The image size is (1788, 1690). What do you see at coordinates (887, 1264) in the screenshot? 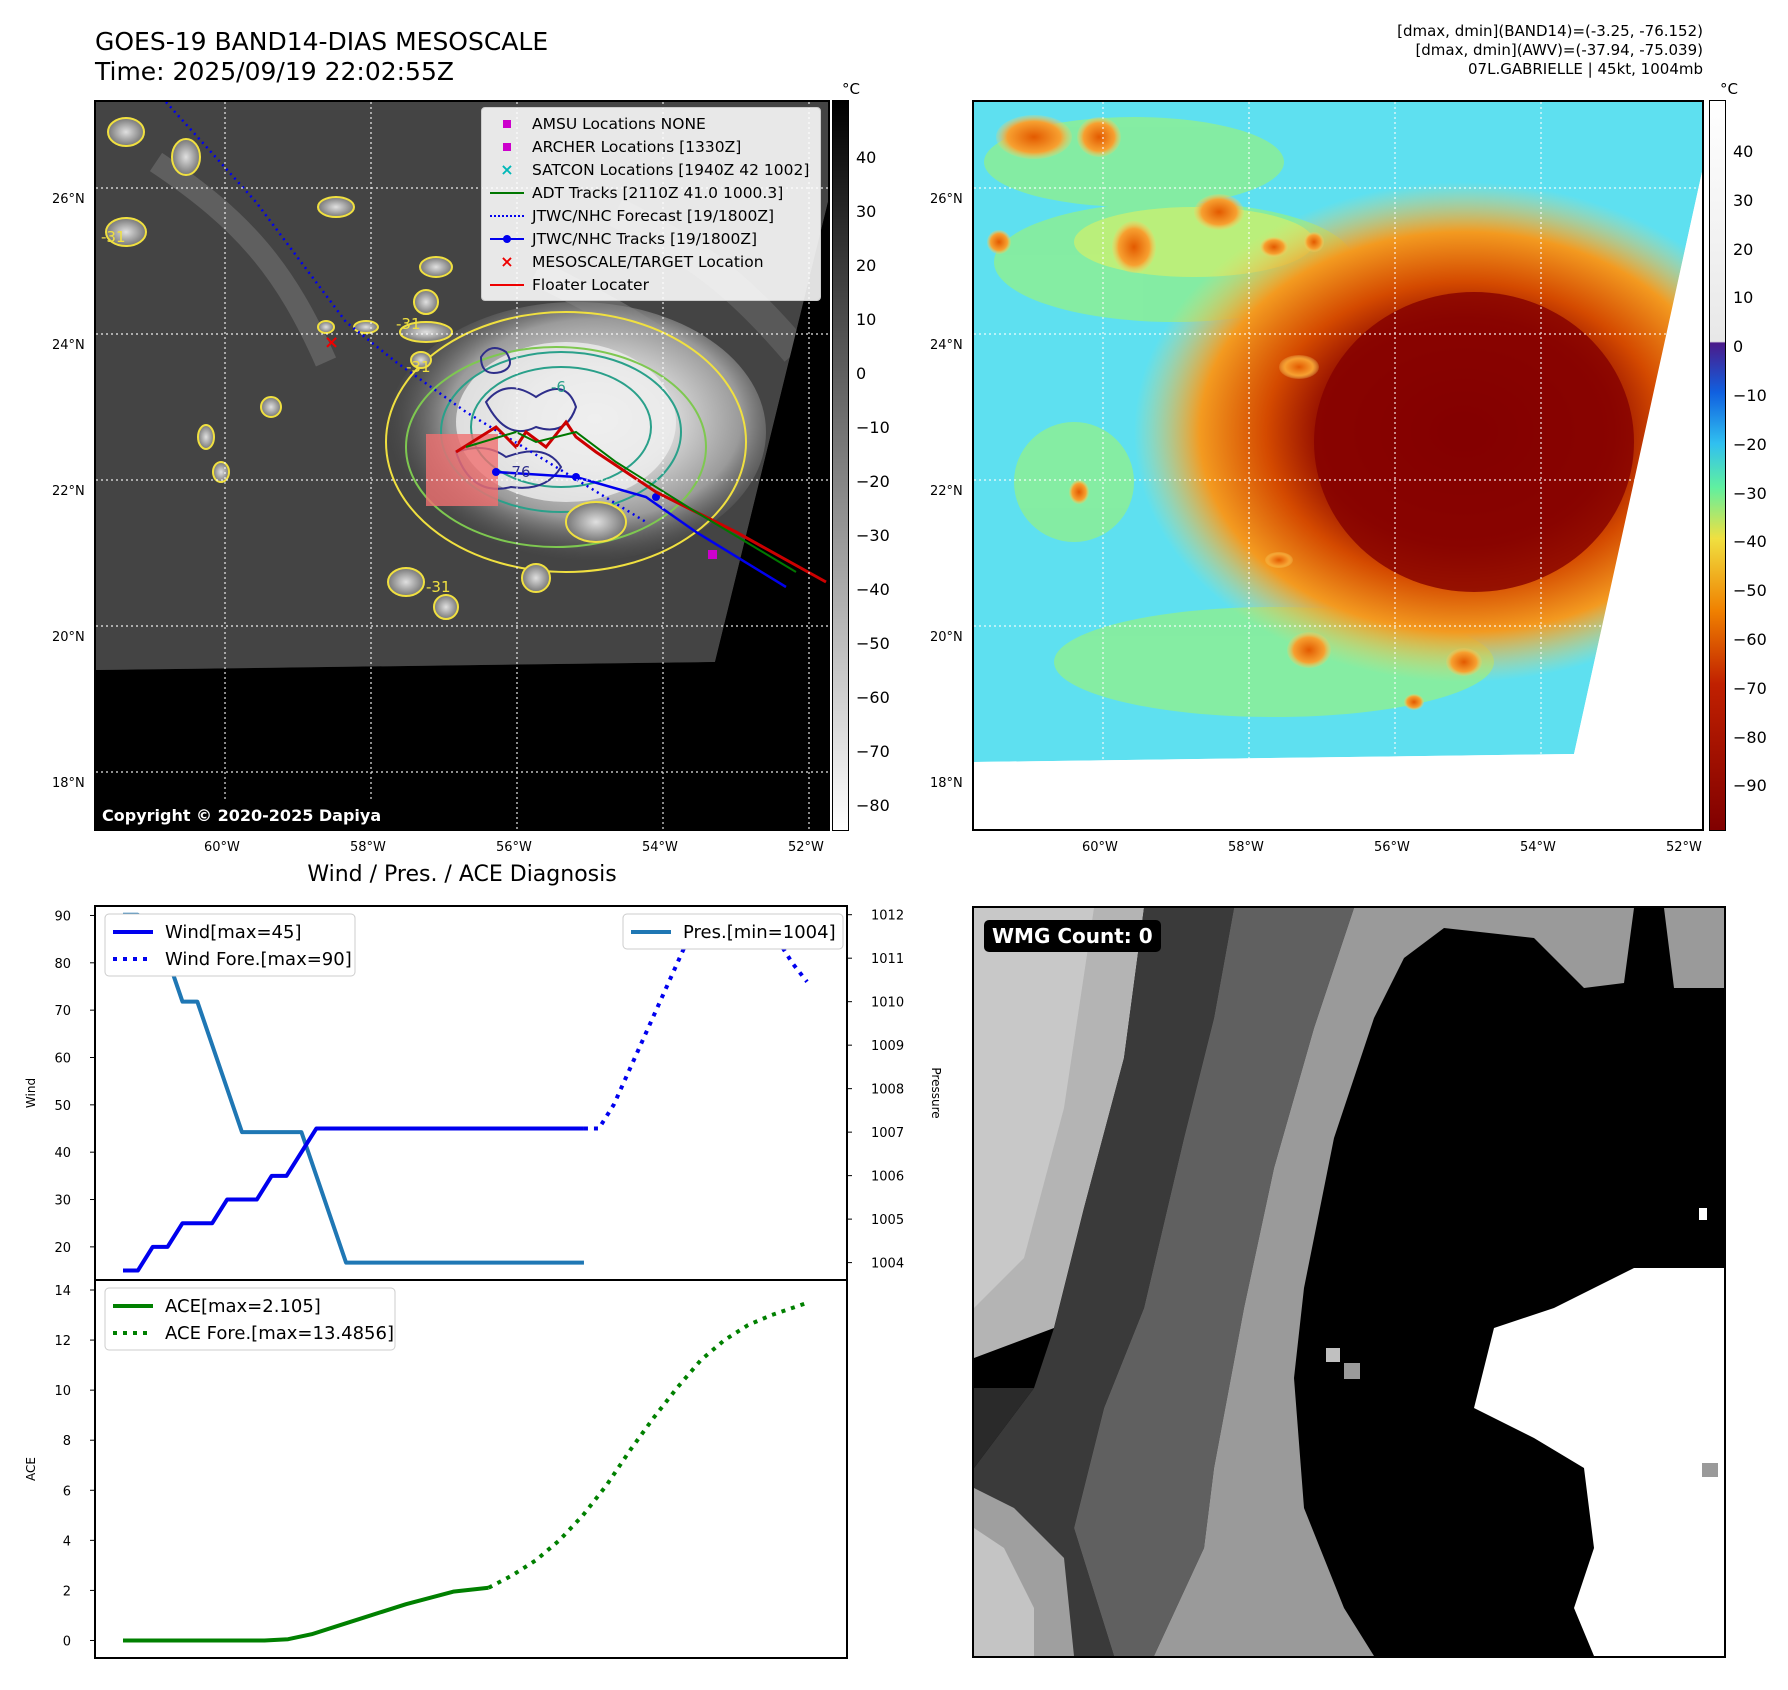
I see `y-right-tick-label: 1004` at bounding box center [887, 1264].